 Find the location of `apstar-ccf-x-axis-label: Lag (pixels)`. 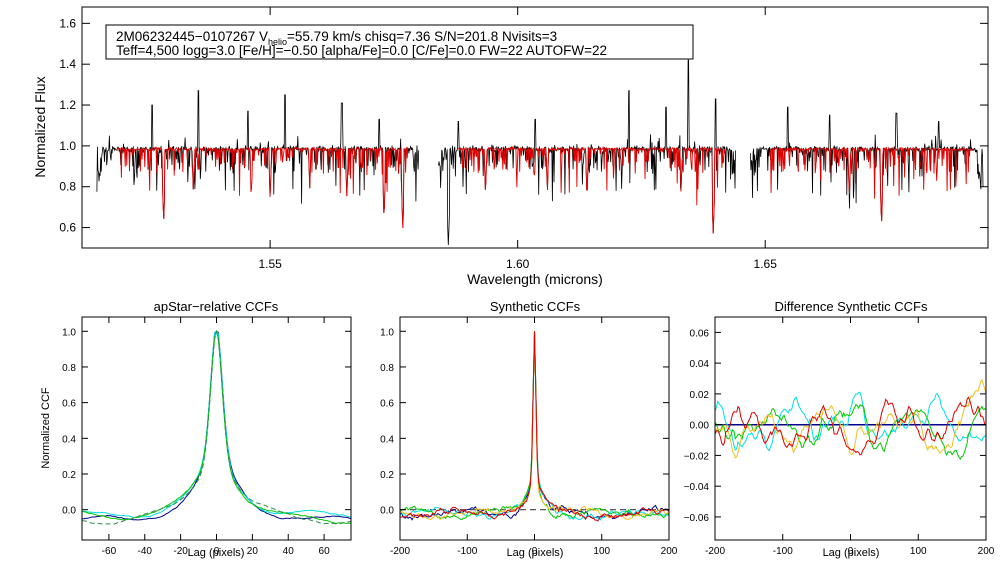

apstar-ccf-x-axis-label: Lag (pixels) is located at coordinates (216, 553).